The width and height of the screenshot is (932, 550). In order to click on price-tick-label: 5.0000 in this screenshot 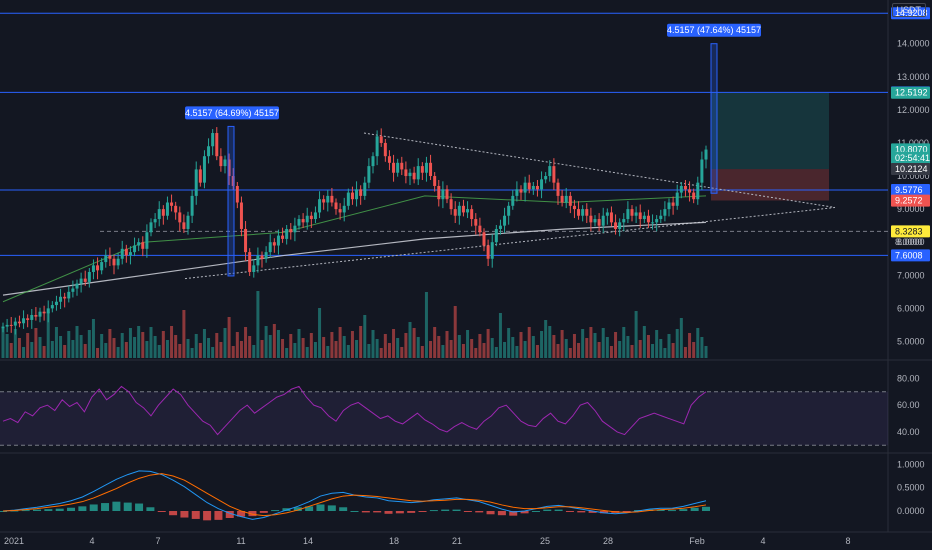, I will do `click(911, 341)`.